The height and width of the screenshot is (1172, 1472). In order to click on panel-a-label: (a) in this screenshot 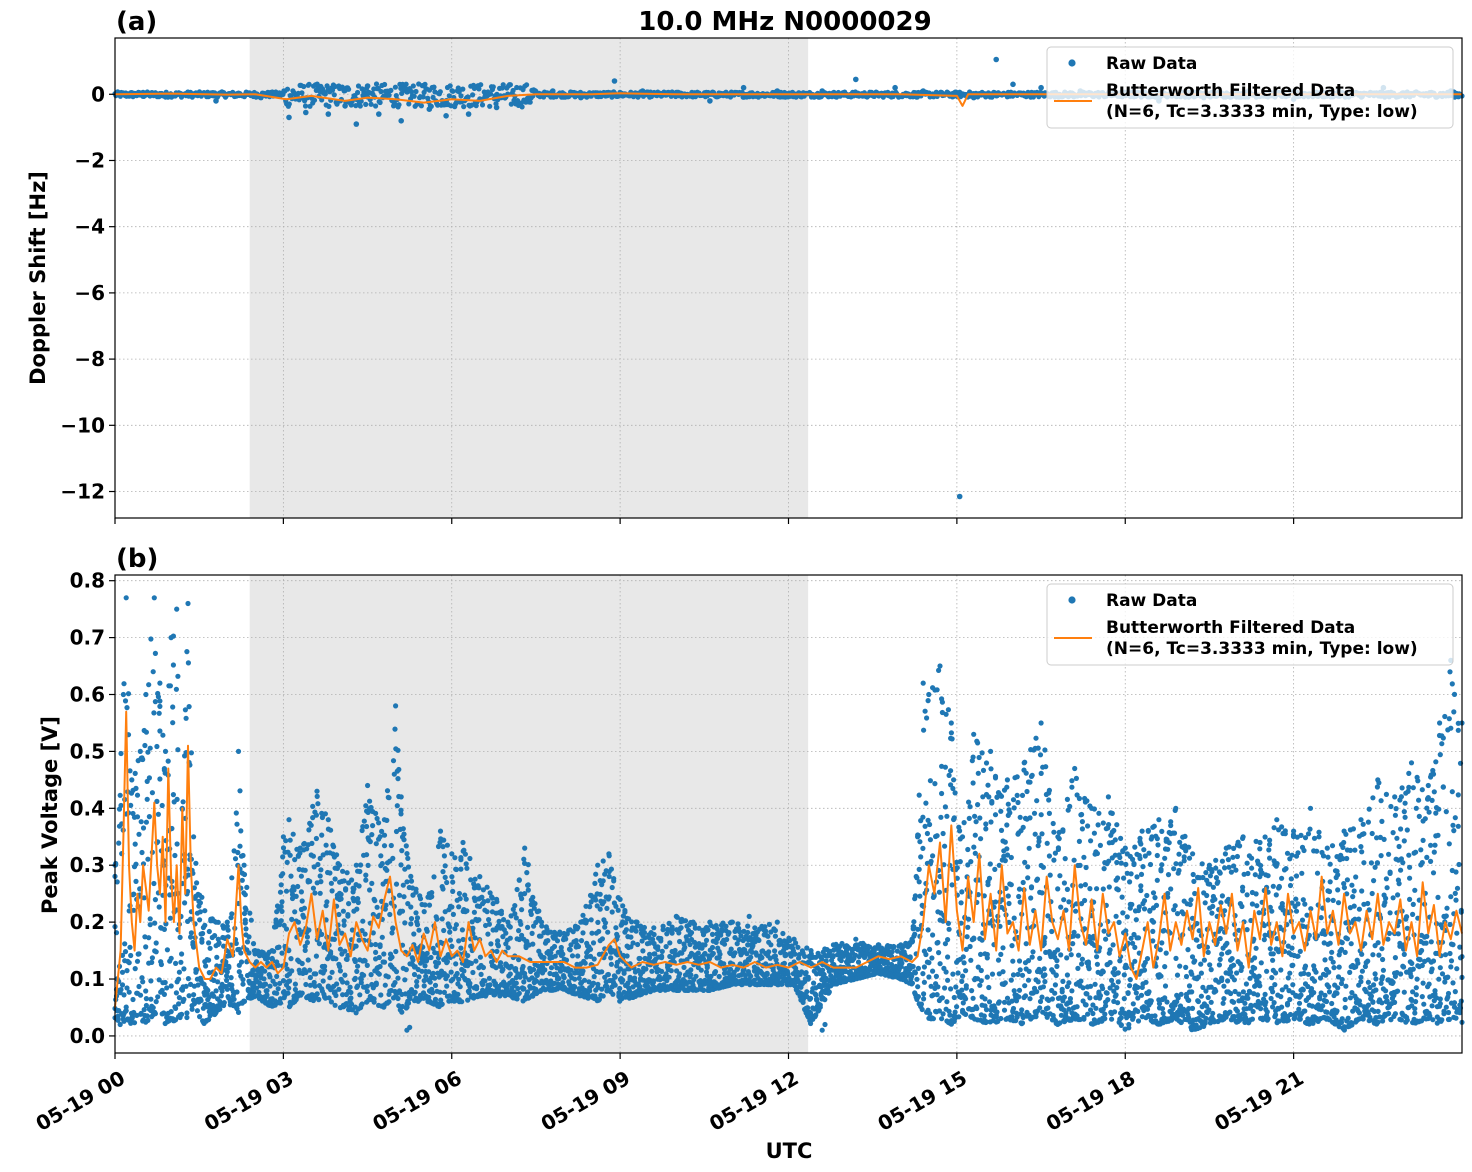, I will do `click(136, 22)`.